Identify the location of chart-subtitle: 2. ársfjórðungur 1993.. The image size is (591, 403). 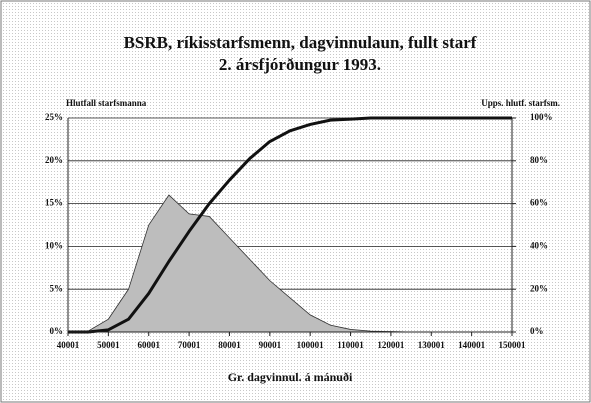
(300, 64).